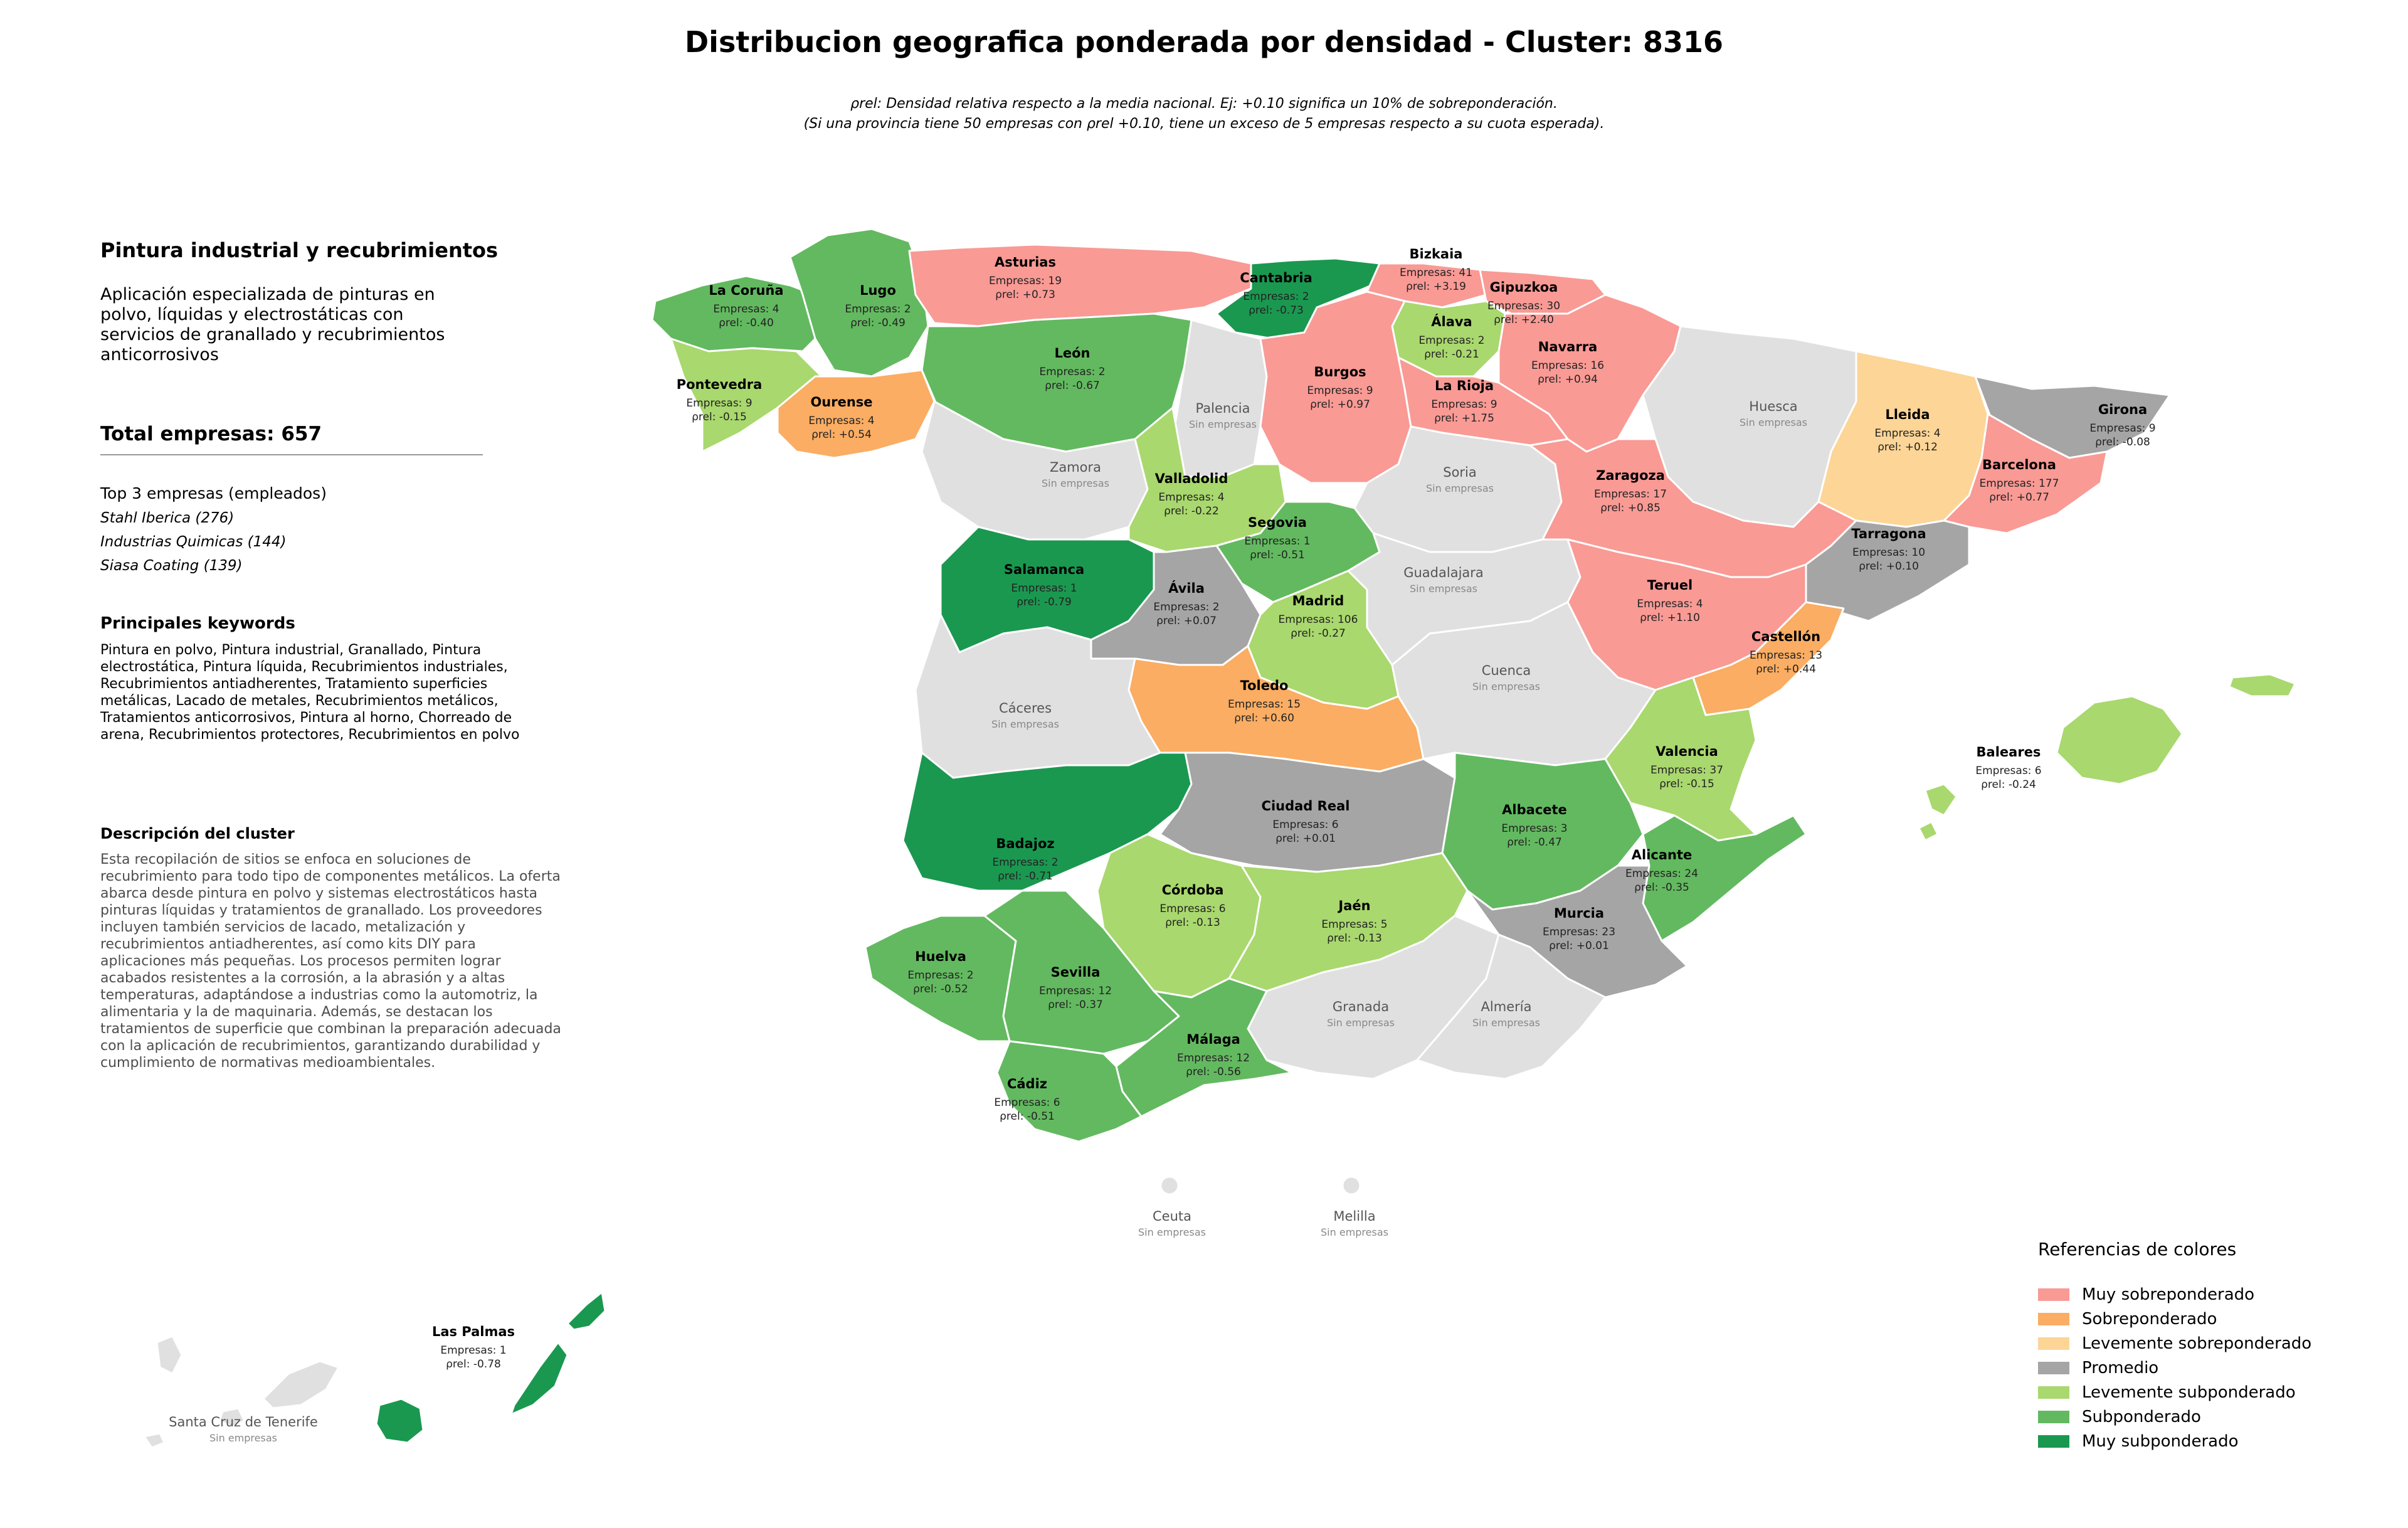  Describe the element at coordinates (1035, 471) in the screenshot. I see `province-shape-zamora` at that location.